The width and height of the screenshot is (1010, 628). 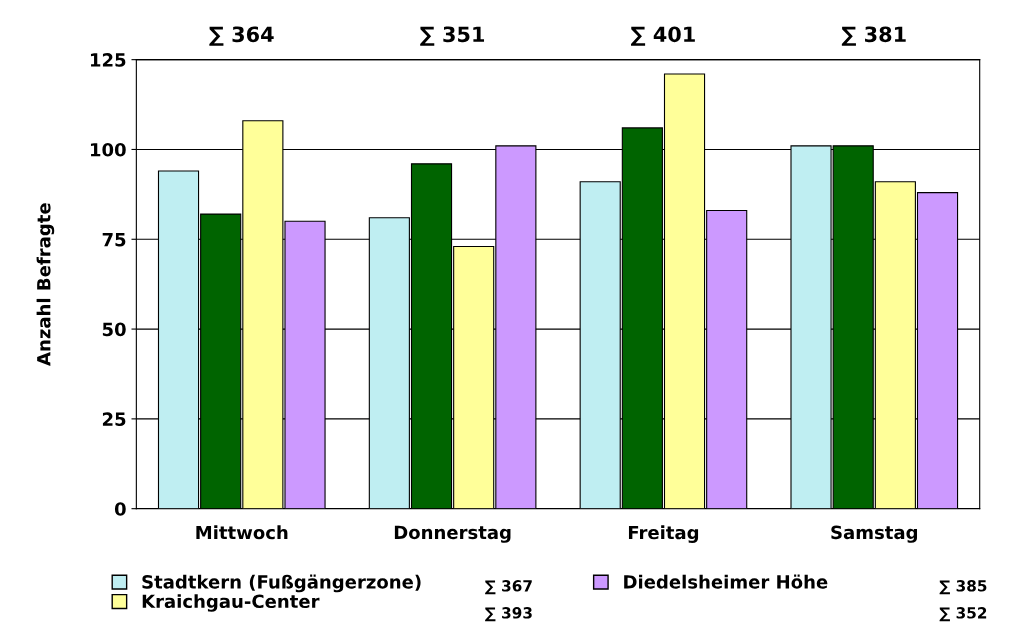 What do you see at coordinates (108, 60) in the screenshot?
I see `y-tick-label: 125` at bounding box center [108, 60].